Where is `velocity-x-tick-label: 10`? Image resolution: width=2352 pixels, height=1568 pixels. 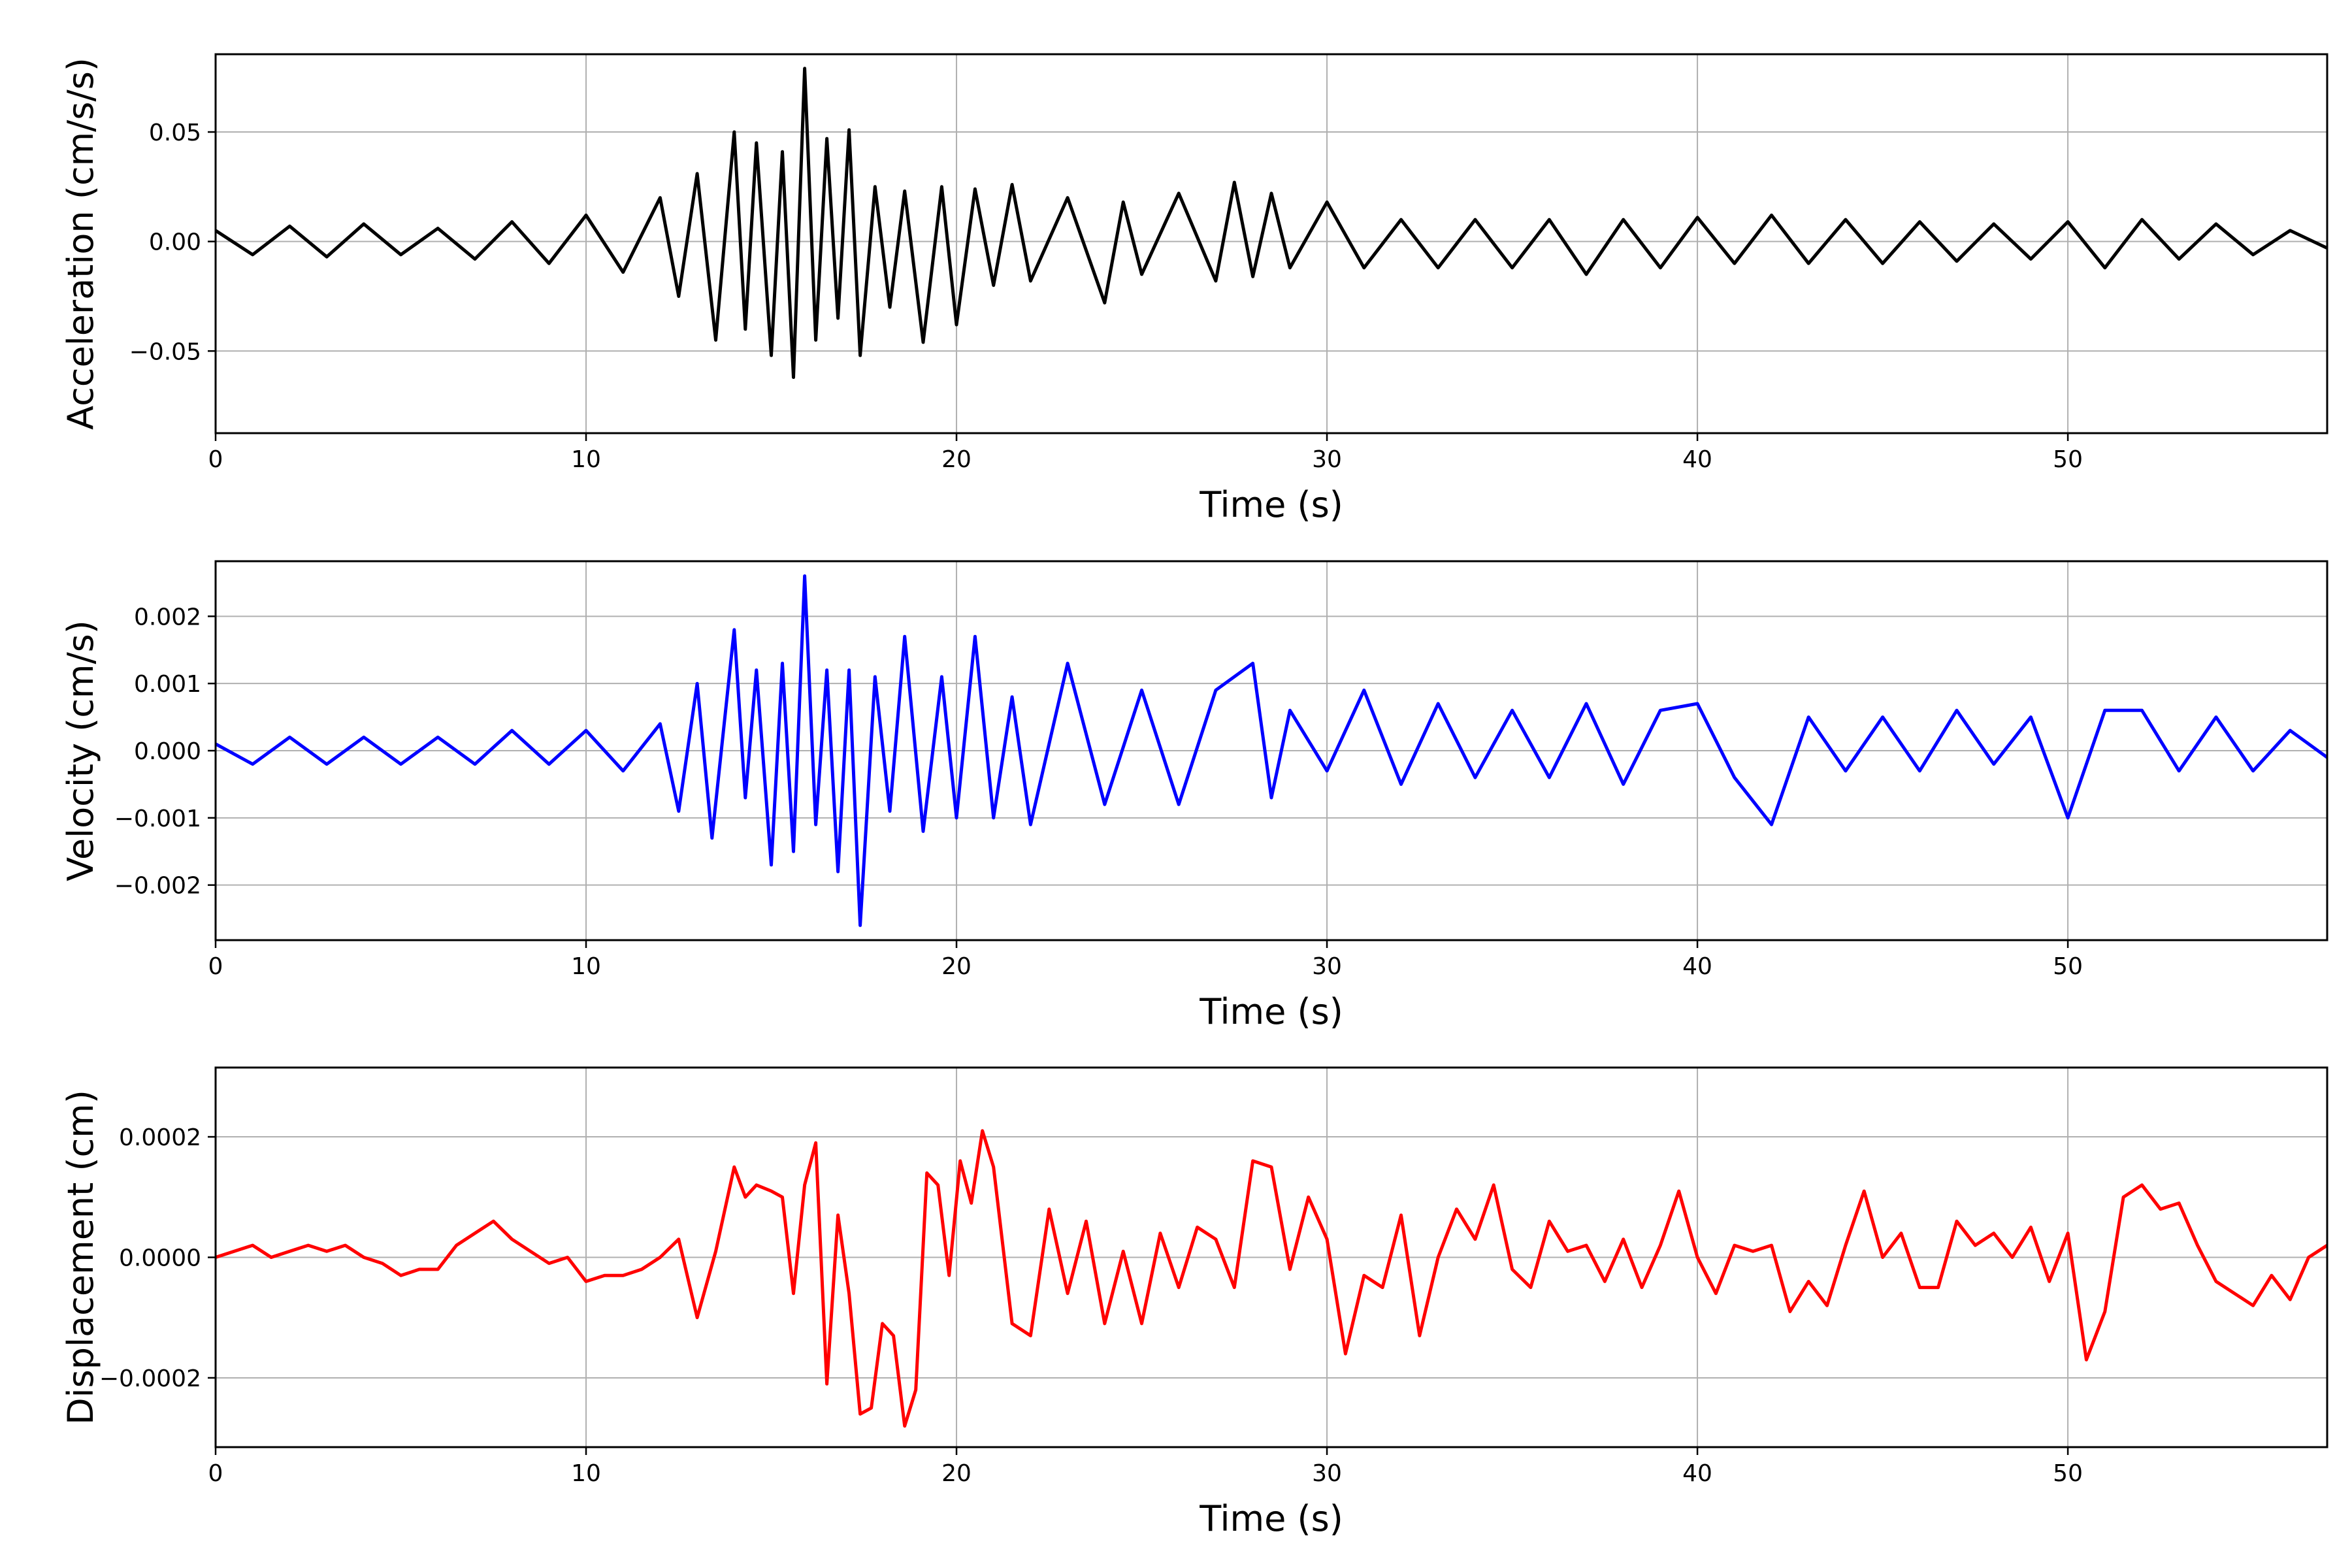 velocity-x-tick-label: 10 is located at coordinates (586, 966).